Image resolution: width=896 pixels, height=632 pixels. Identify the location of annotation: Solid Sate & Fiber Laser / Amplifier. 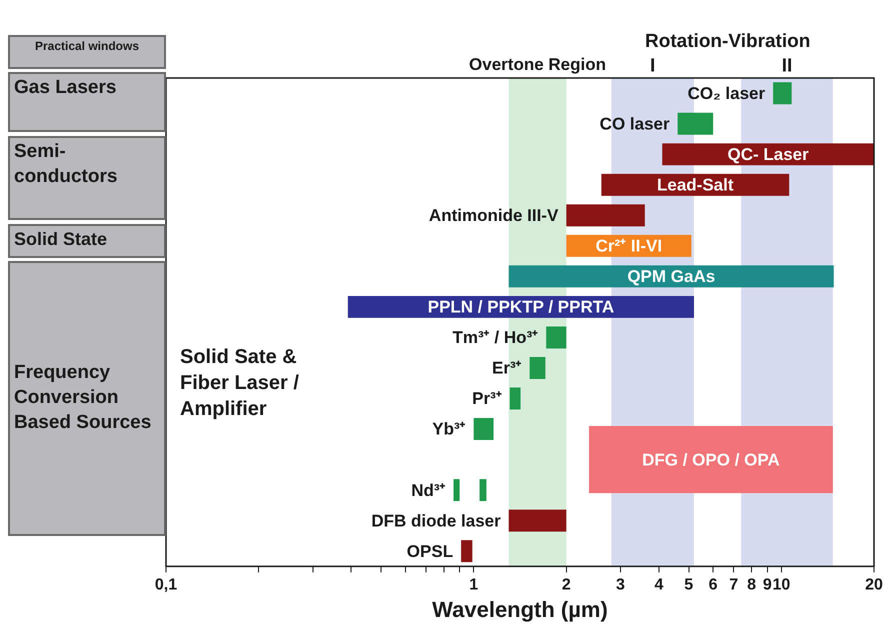
(240, 383).